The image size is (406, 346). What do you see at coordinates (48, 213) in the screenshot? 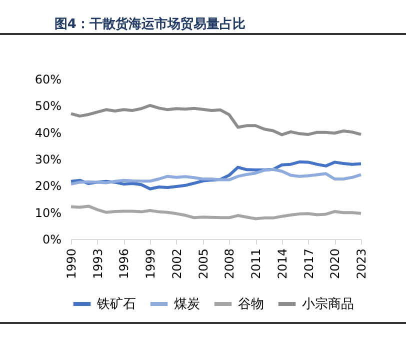
I see `y-tick-label: 10%` at bounding box center [48, 213].